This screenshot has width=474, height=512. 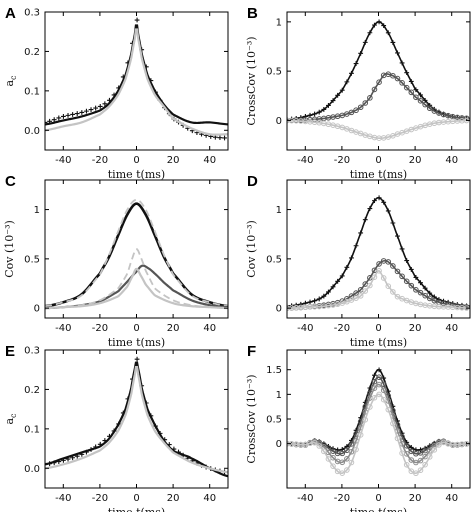 What do you see at coordinates (252, 13) in the screenshot?
I see `panel-label: B` at bounding box center [252, 13].